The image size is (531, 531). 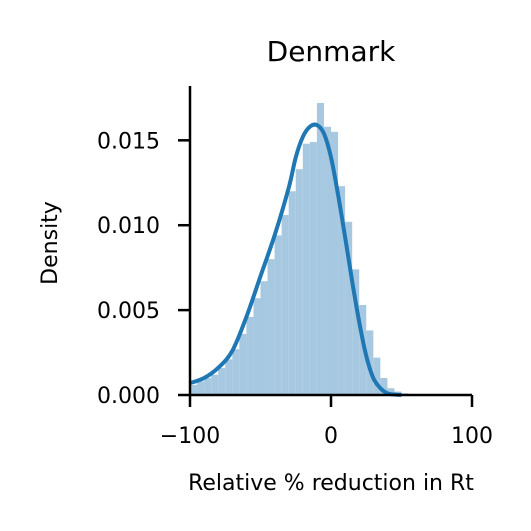 What do you see at coordinates (331, 483) in the screenshot?
I see `x-axis-label: Relative % reduction in Rt` at bounding box center [331, 483].